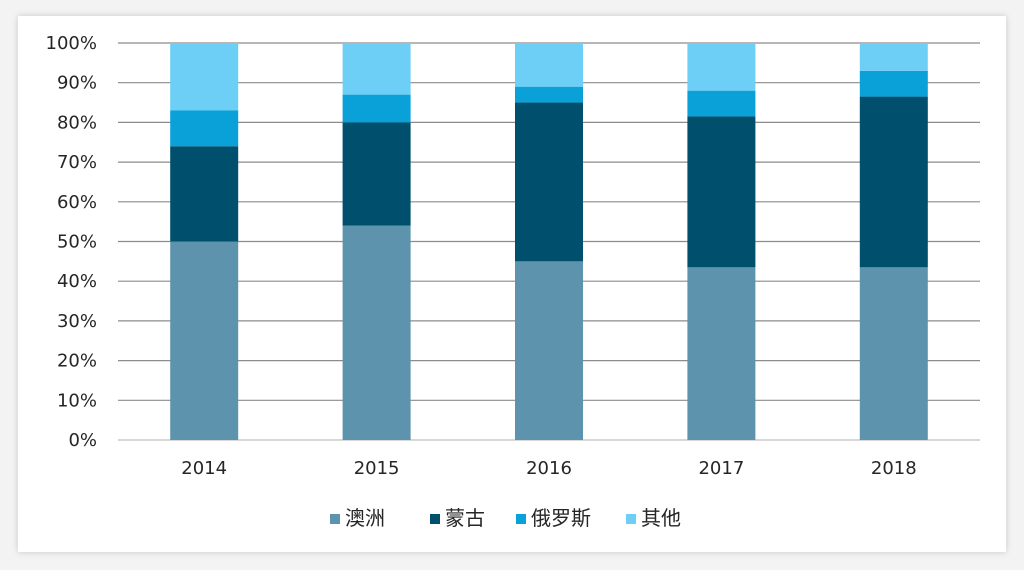 The image size is (1024, 570). What do you see at coordinates (721, 468) in the screenshot?
I see `x-tick-label: 2017` at bounding box center [721, 468].